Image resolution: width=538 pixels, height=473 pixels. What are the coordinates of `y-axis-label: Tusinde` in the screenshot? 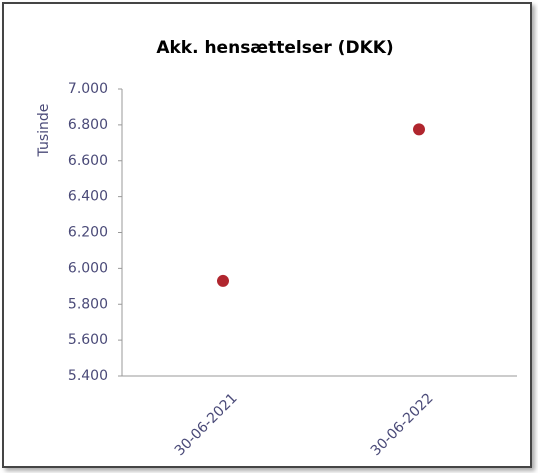 It's located at (44, 131).